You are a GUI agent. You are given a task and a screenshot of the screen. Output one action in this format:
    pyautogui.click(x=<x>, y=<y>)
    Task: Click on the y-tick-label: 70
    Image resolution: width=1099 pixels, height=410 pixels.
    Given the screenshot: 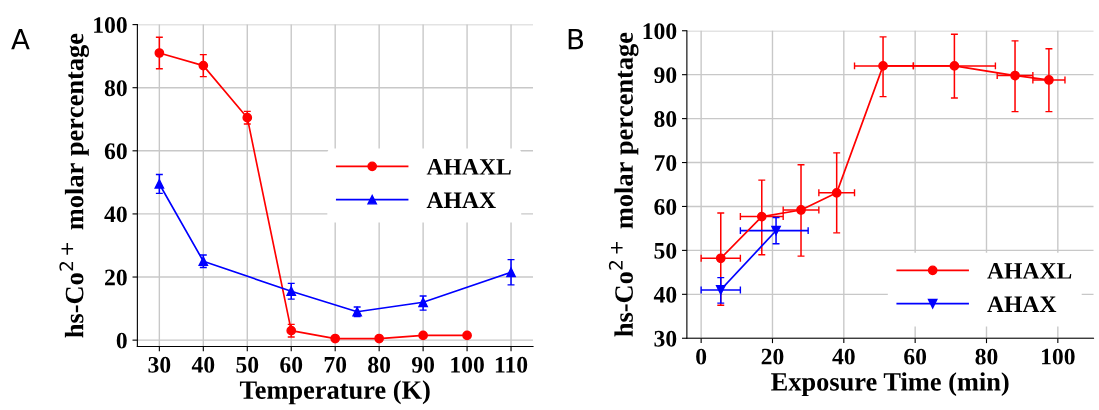 What is the action you would take?
    pyautogui.click(x=665, y=163)
    